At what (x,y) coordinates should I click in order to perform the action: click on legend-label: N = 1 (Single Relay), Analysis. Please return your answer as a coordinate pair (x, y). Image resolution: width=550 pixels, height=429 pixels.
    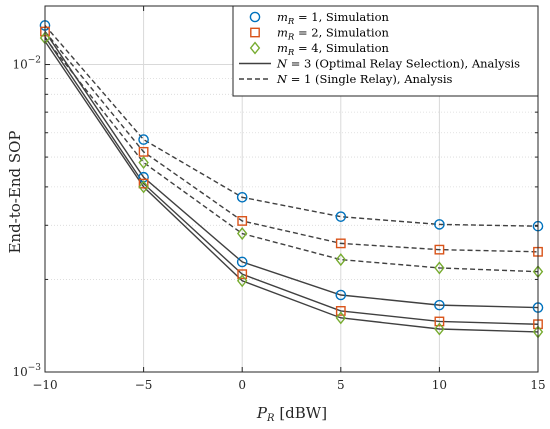
    Looking at the image, I should click on (364, 79).